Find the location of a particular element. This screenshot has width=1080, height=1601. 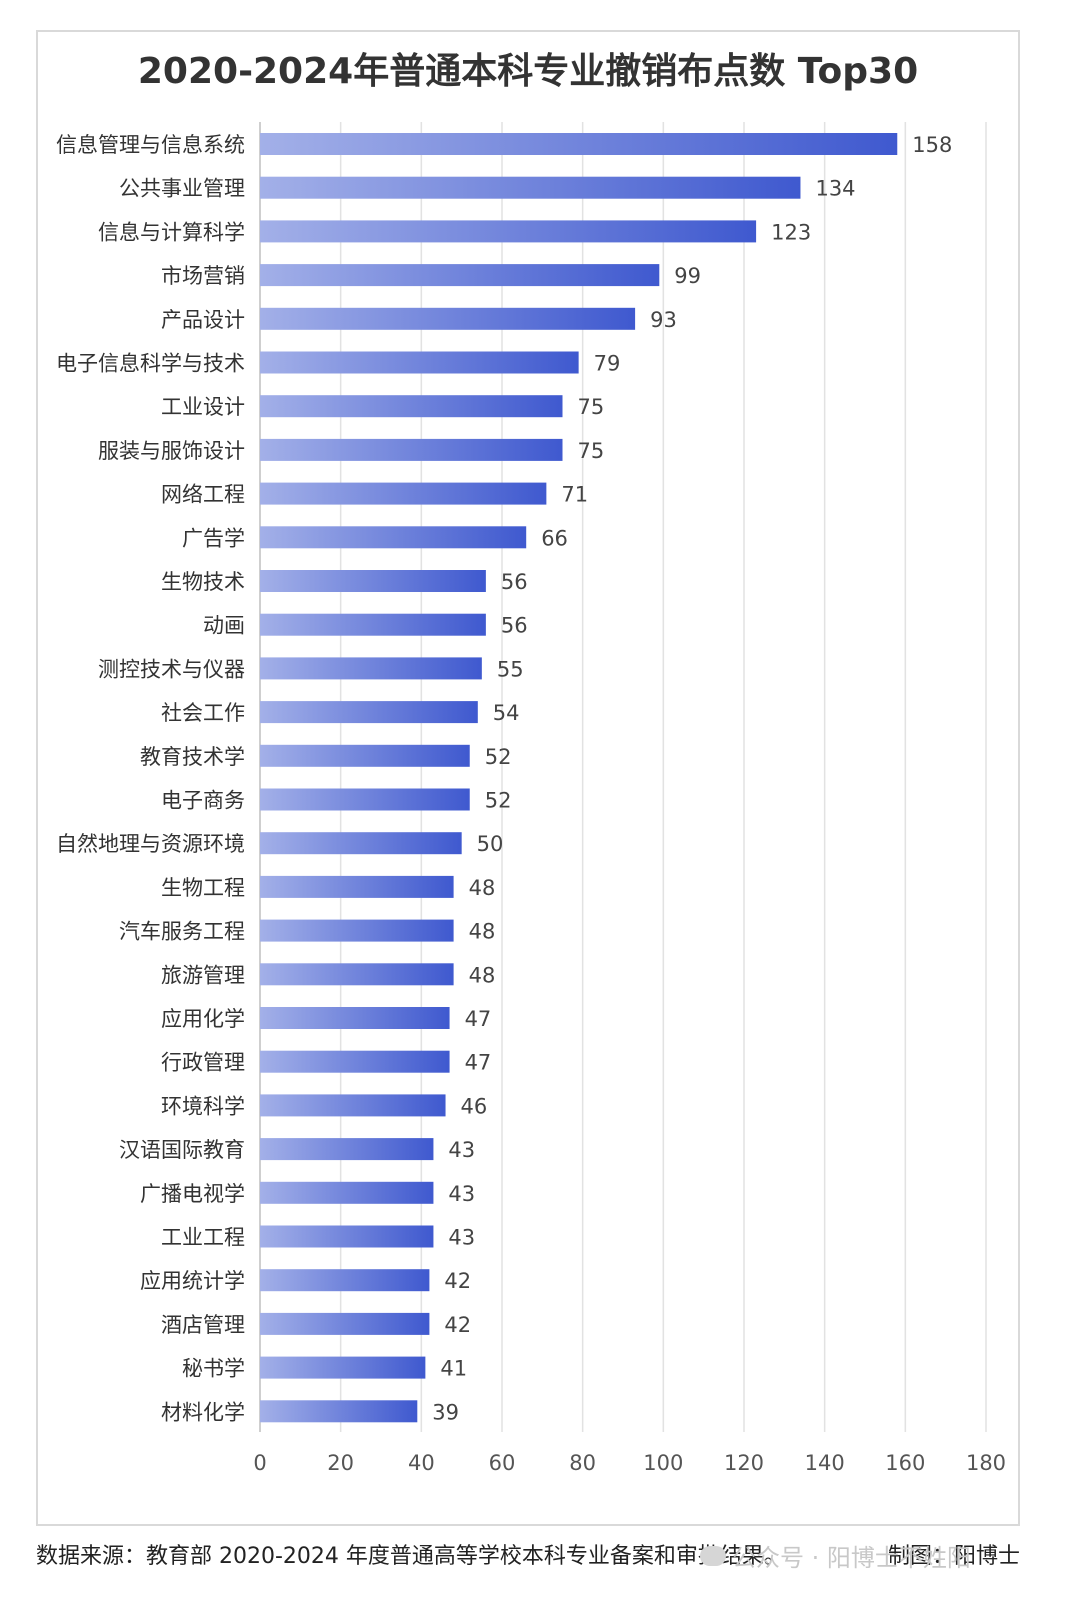

category-label: 应用统计学 is located at coordinates (192, 1281).